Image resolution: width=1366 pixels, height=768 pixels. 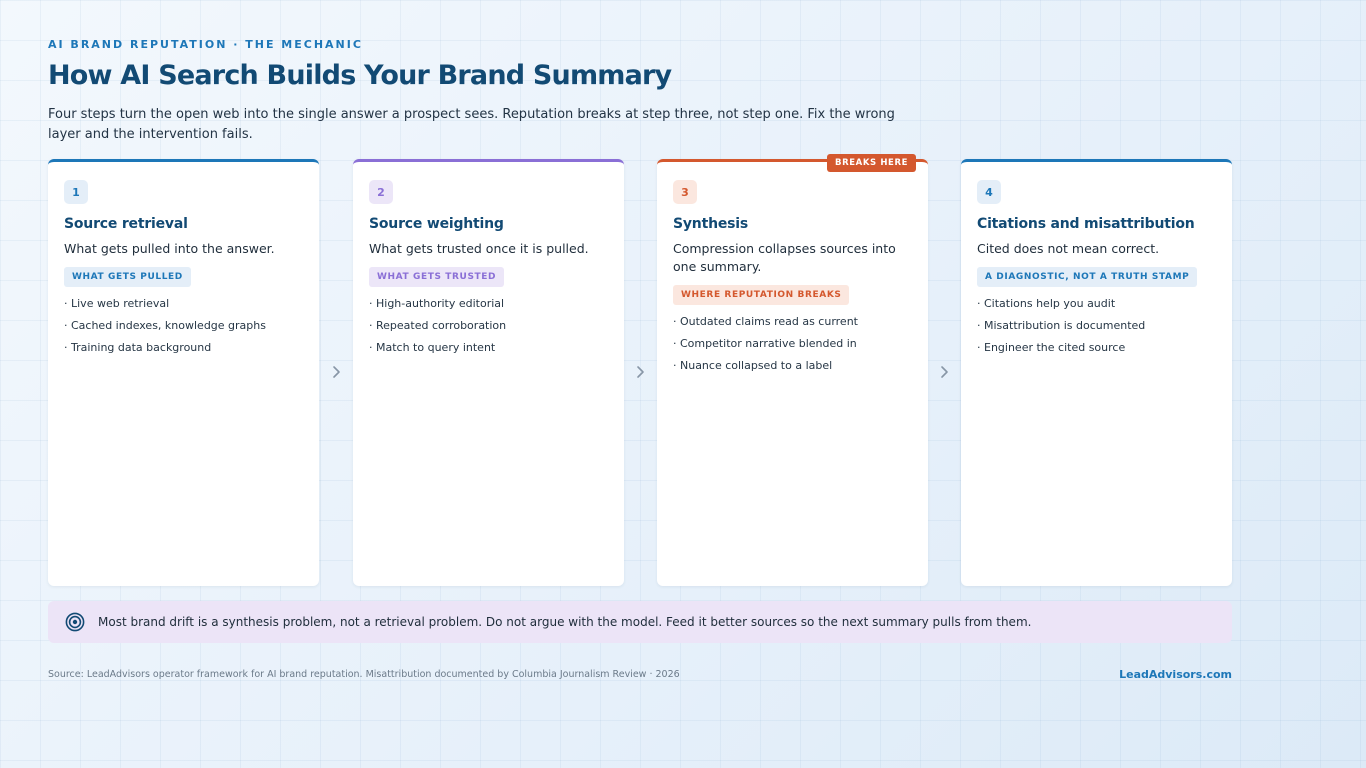 What do you see at coordinates (1046, 303) in the screenshot?
I see `list-item: · Citations help you audit` at bounding box center [1046, 303].